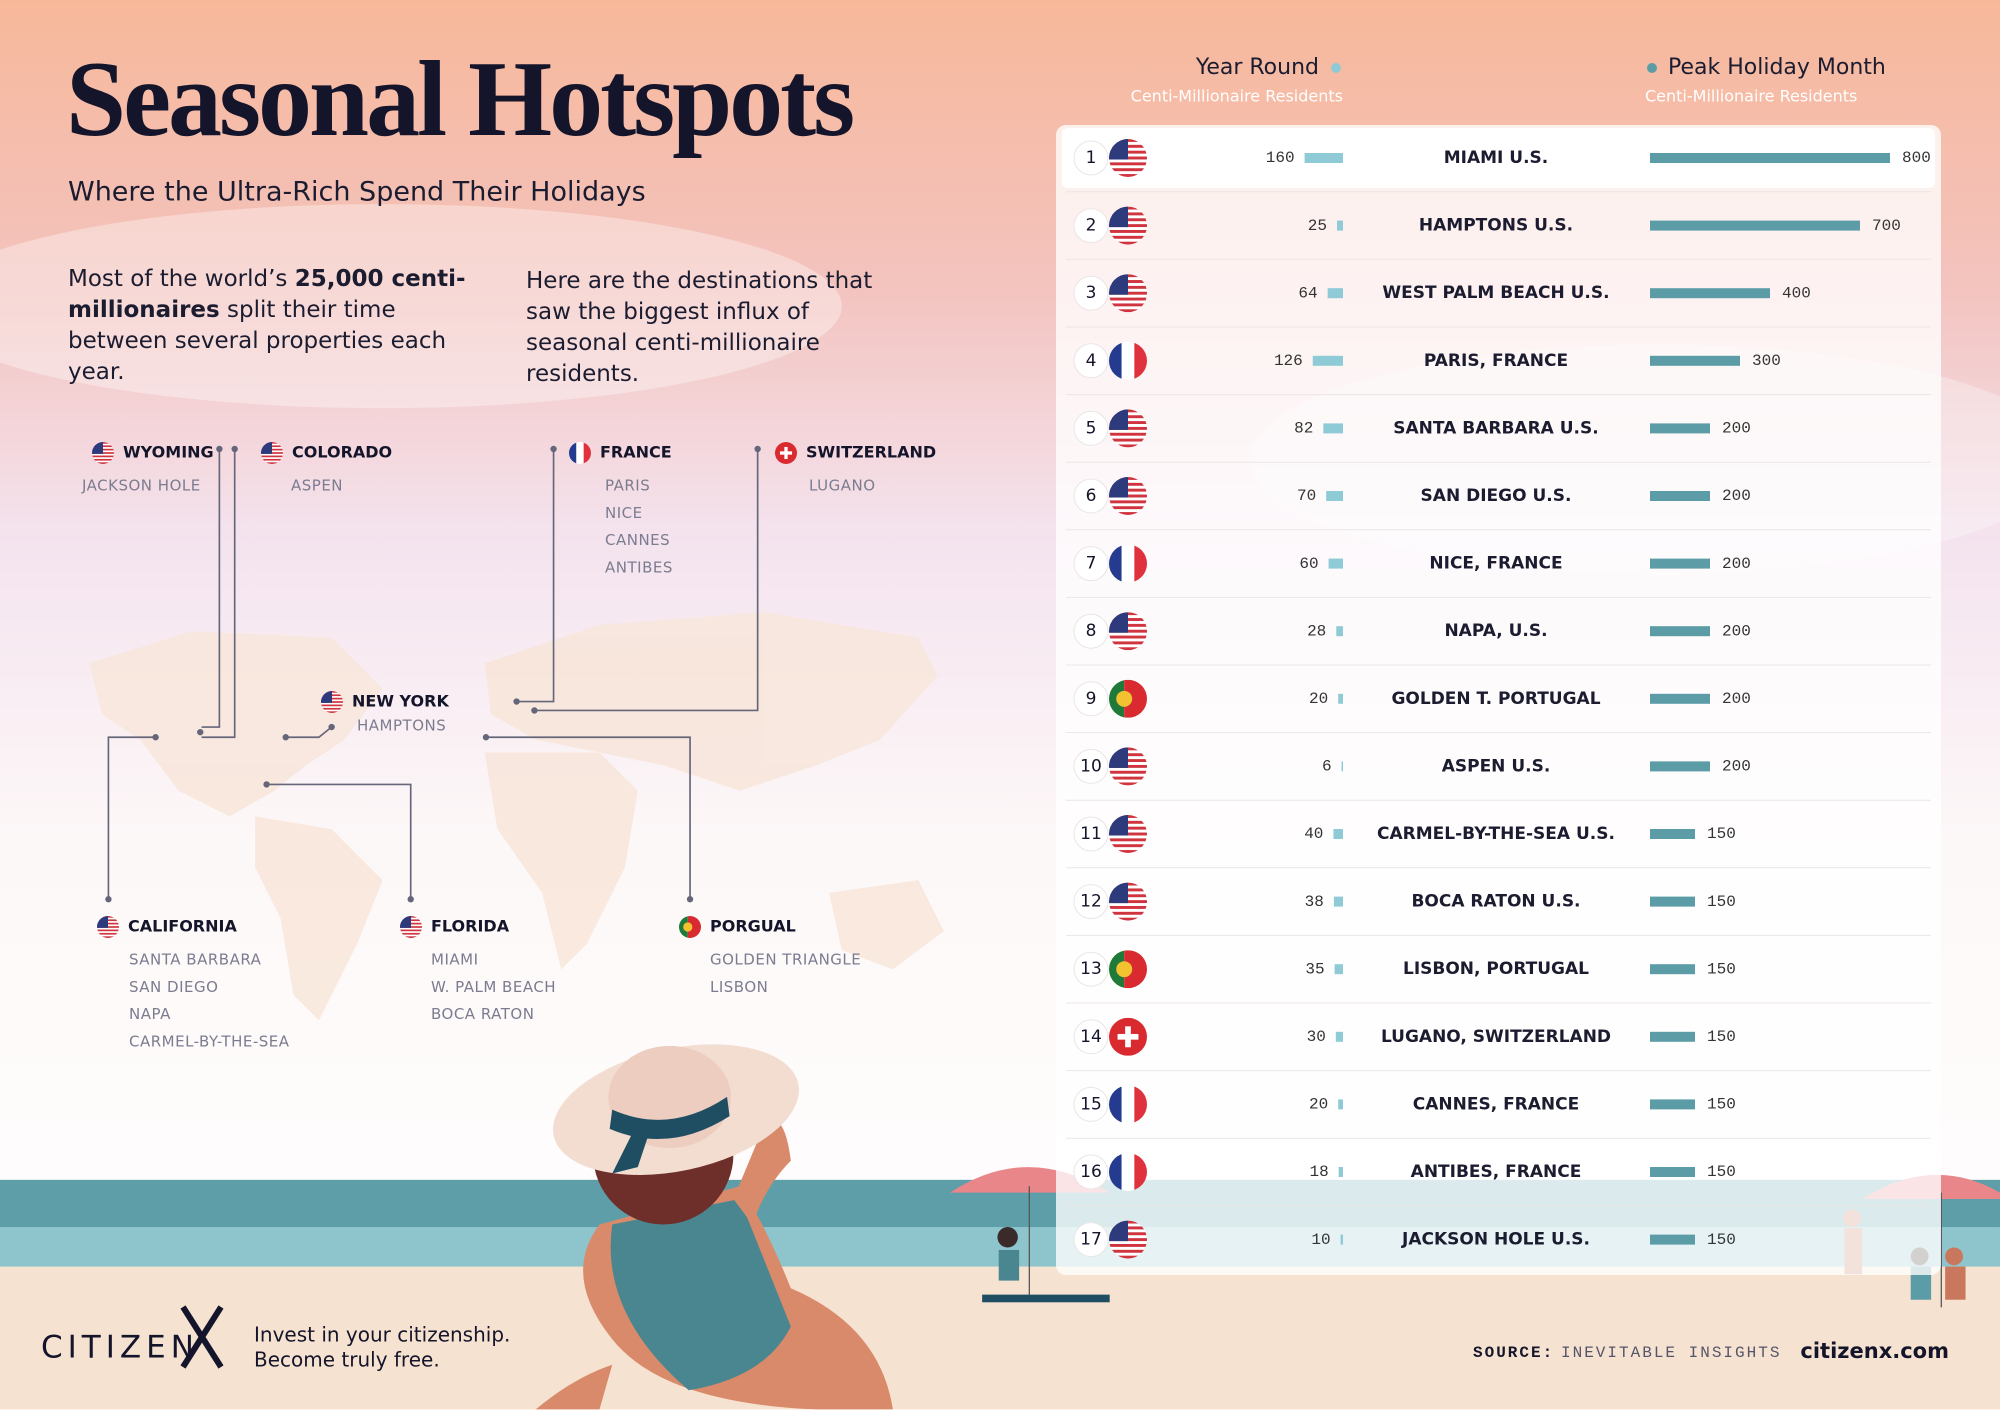 This screenshot has width=2000, height=1410. What do you see at coordinates (1496, 766) in the screenshot?
I see `city: ASPEN U.S.` at bounding box center [1496, 766].